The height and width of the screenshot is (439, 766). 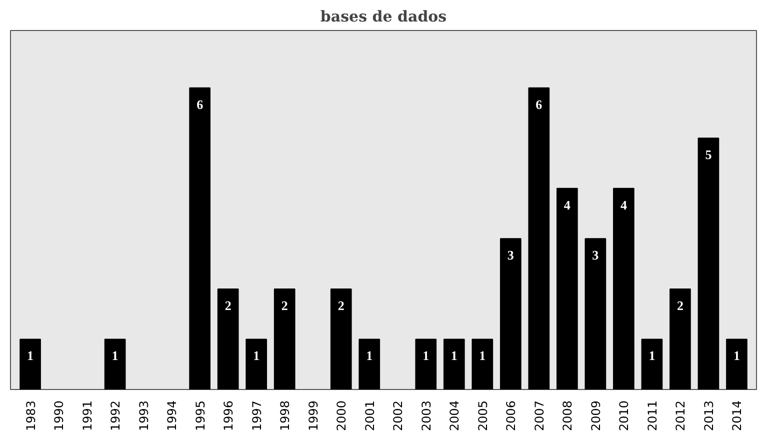 What do you see at coordinates (708, 154) in the screenshot?
I see `data-label: 5` at bounding box center [708, 154].